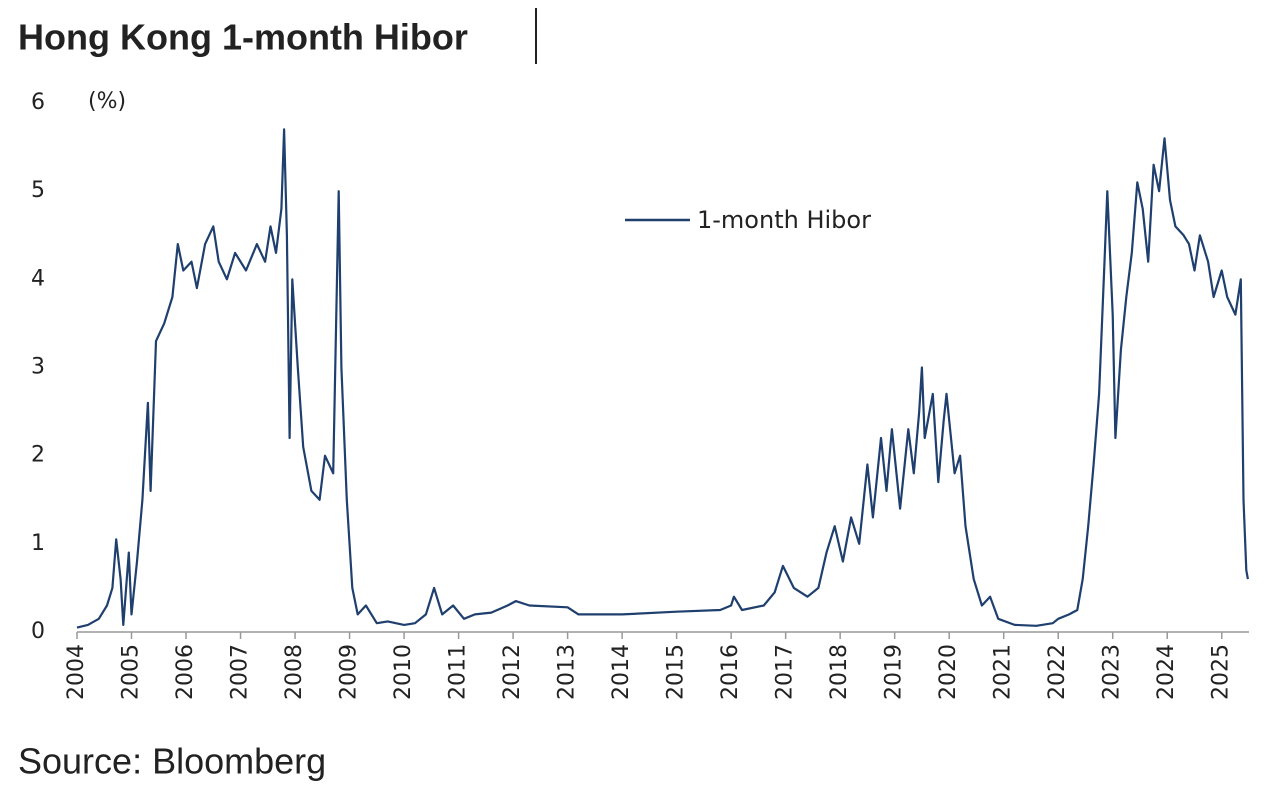  I want to click on x-tick-label: 2012, so click(512, 672).